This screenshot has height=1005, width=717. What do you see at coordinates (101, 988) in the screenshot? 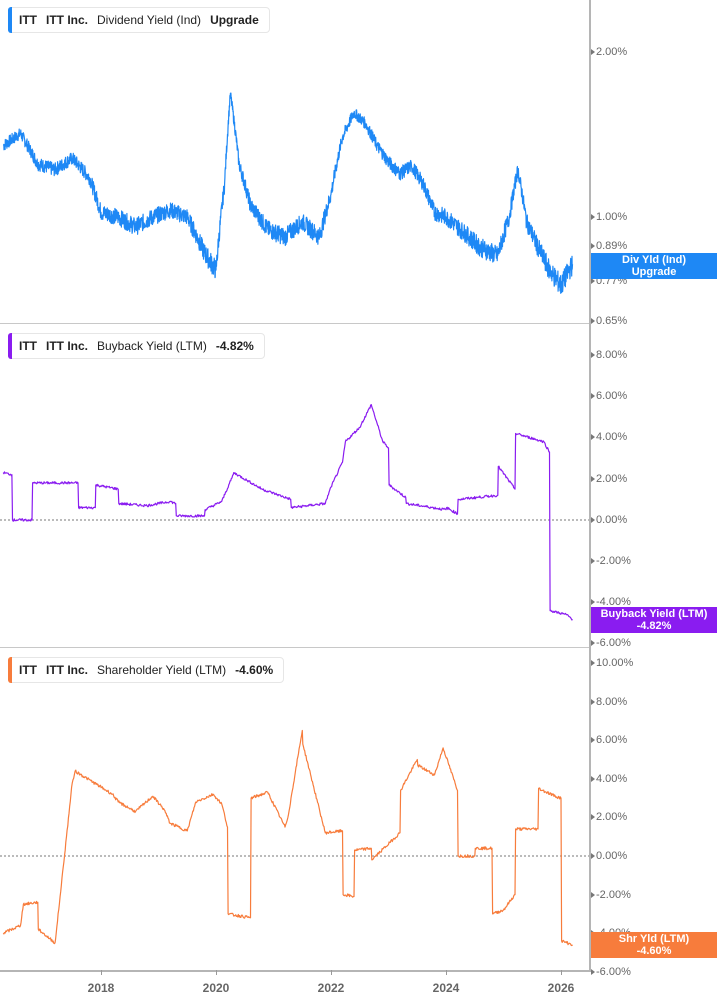
I see `x-tick-label-2018: 2018` at bounding box center [101, 988].